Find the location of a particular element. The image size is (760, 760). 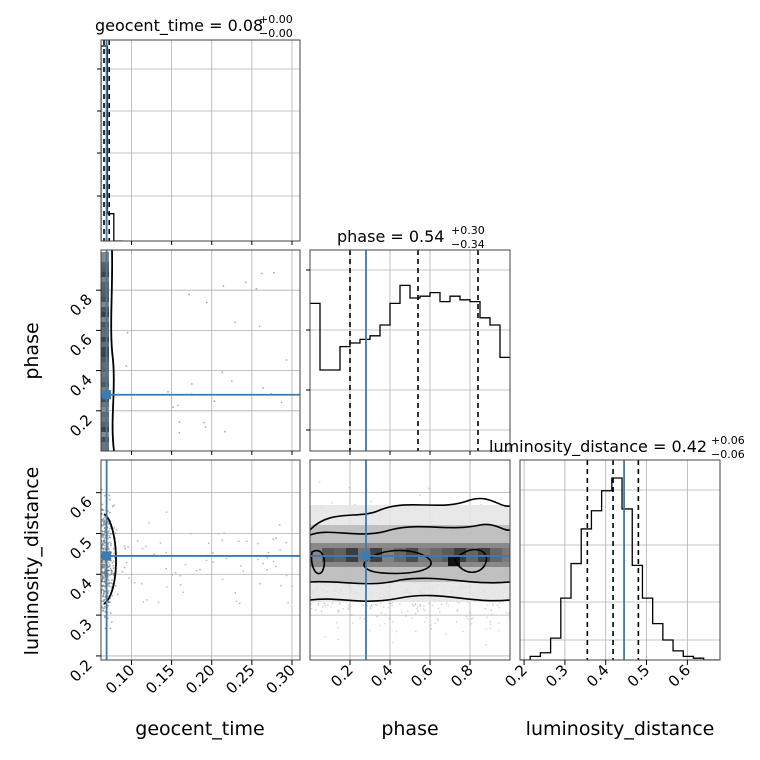

distance-geocent-truth-point is located at coordinates (107, 556).